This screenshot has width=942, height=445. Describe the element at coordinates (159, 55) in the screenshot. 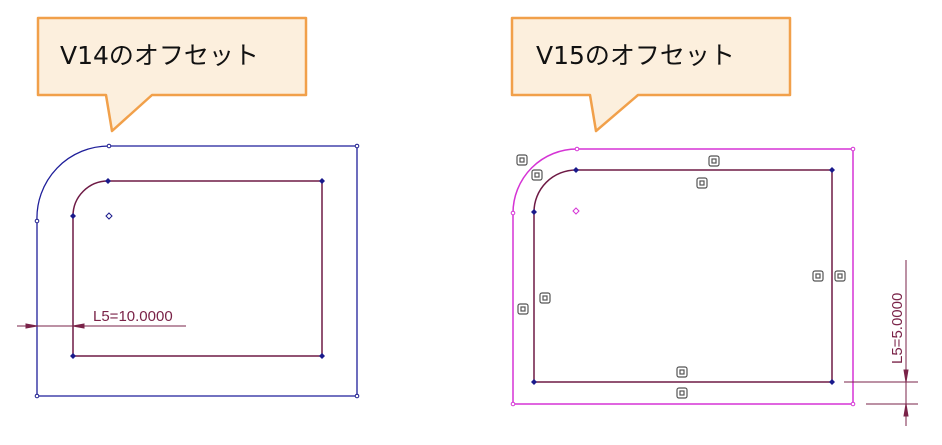

I see `callout-label: V14のオフセット` at that location.